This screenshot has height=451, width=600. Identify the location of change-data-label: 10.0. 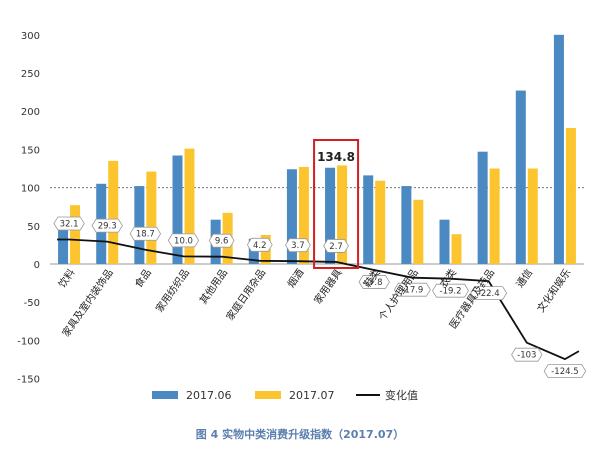
(183, 241).